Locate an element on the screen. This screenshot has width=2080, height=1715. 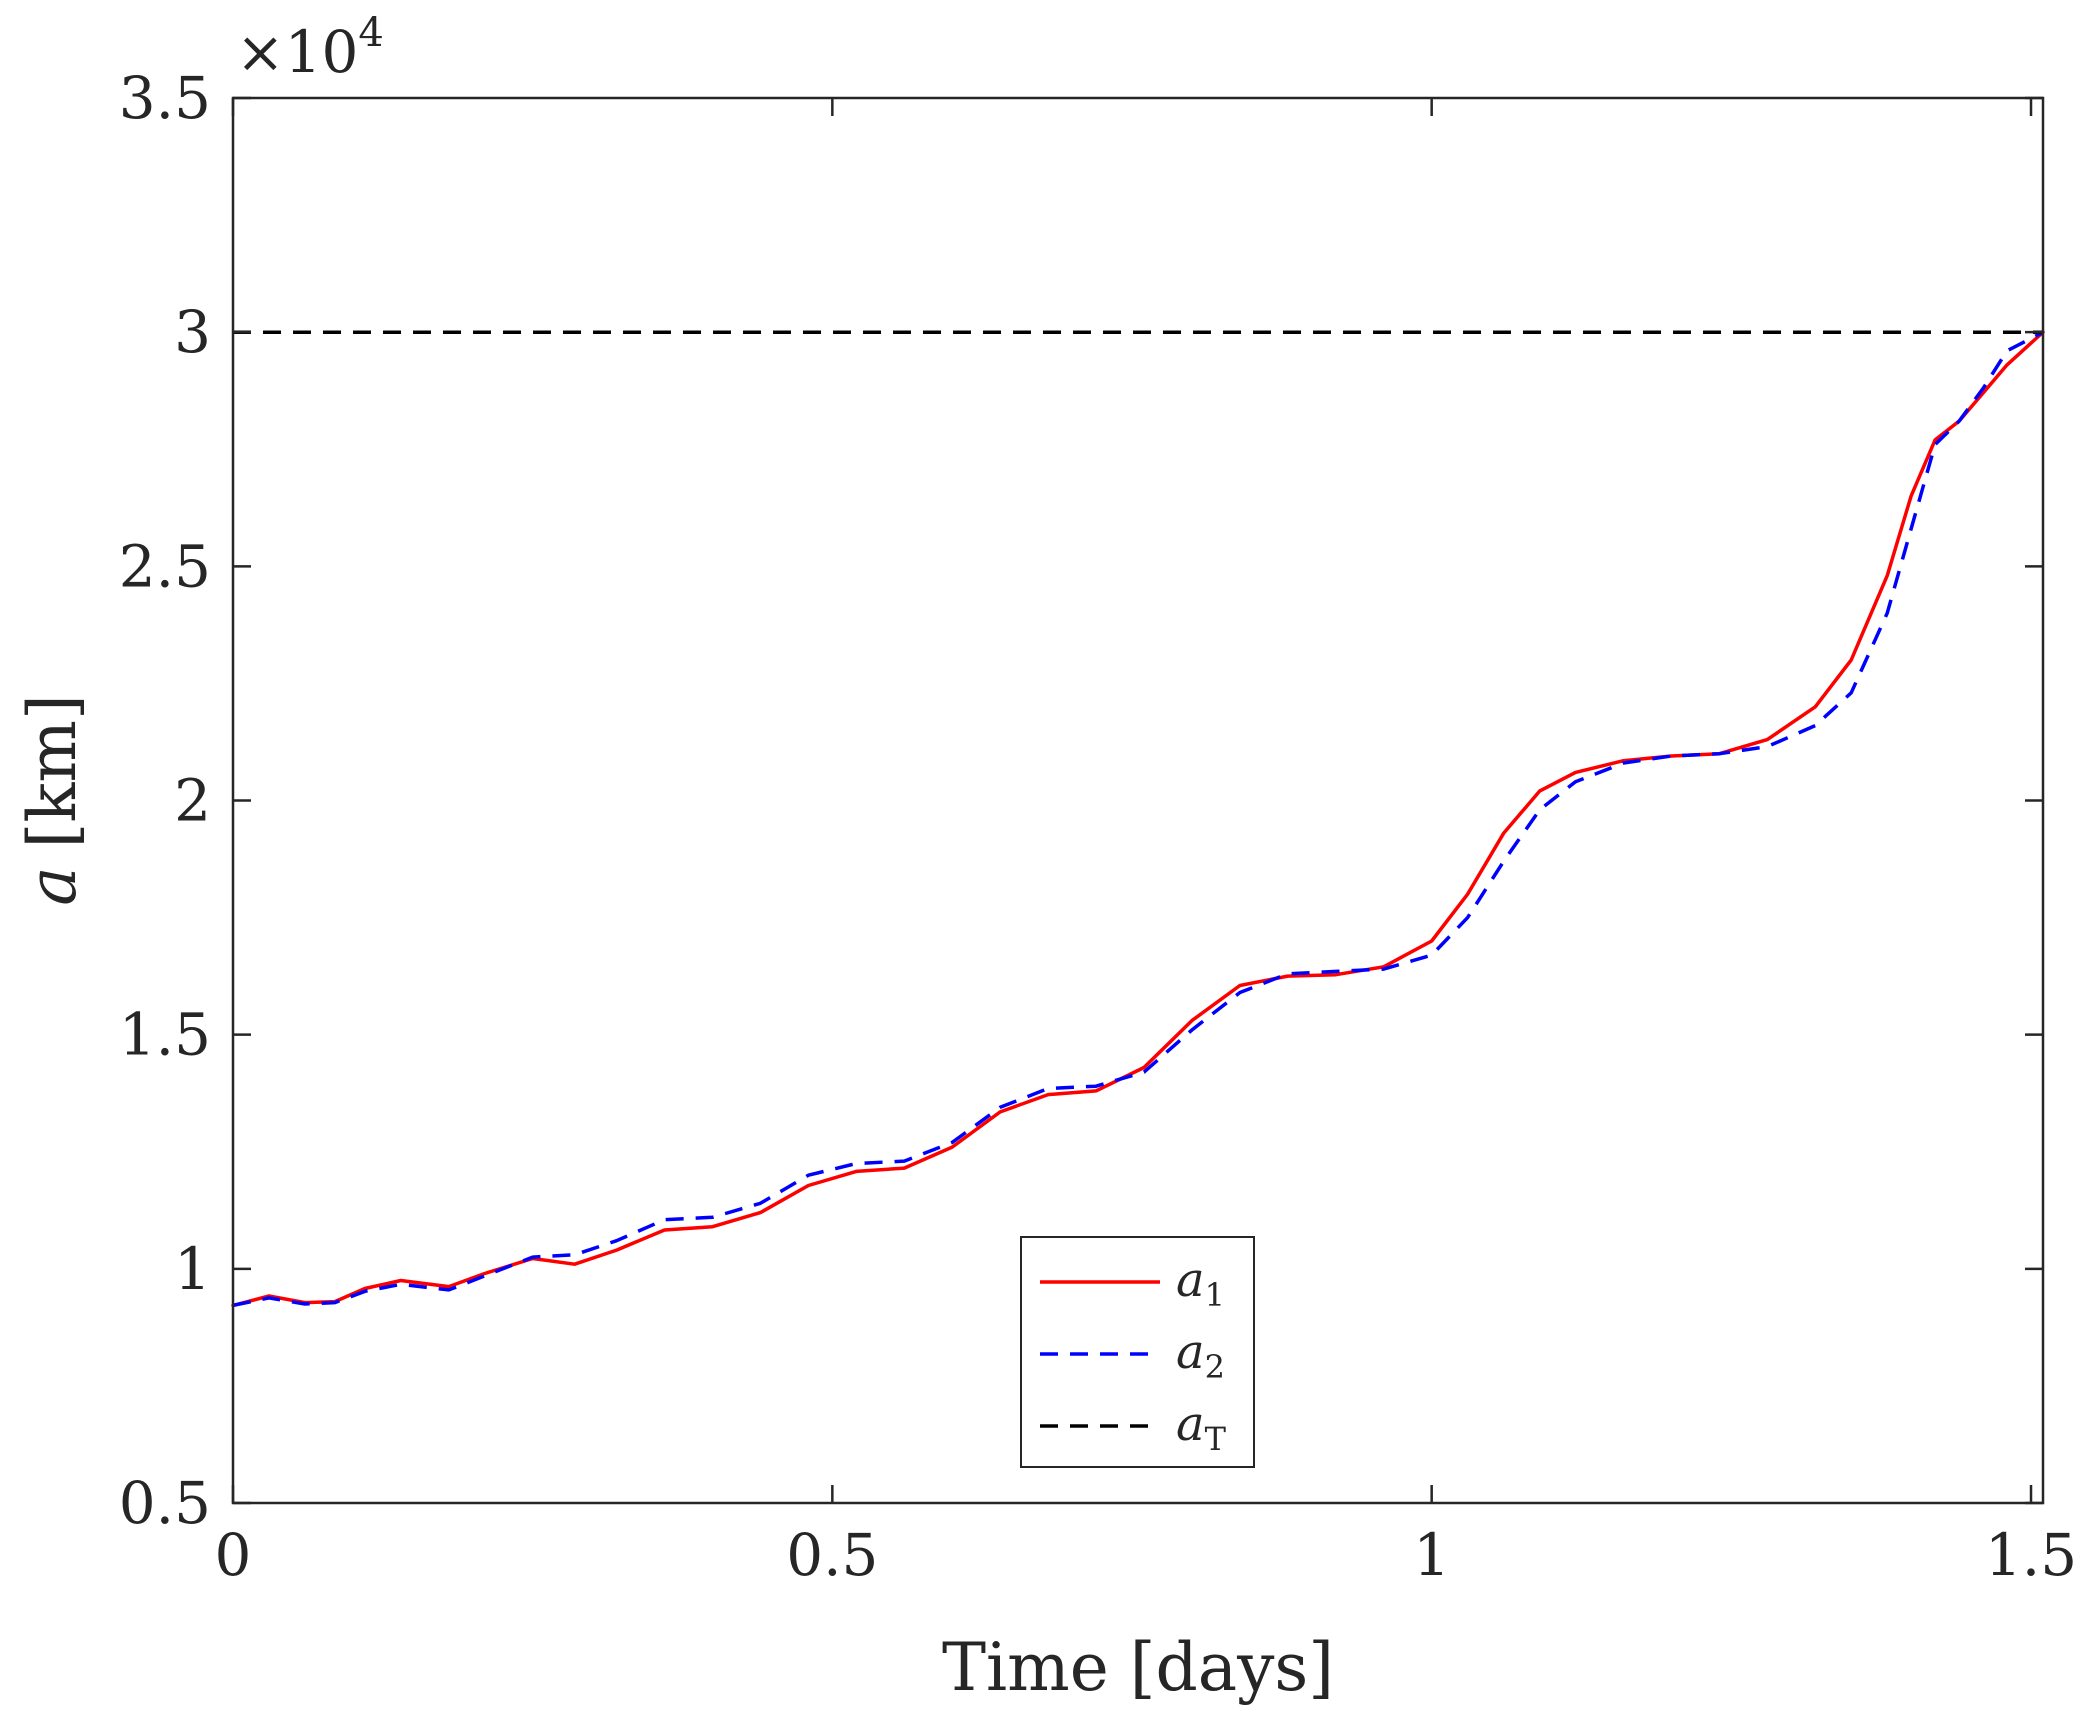
y-axis-title-unit: [km] is located at coordinates (52, 771).